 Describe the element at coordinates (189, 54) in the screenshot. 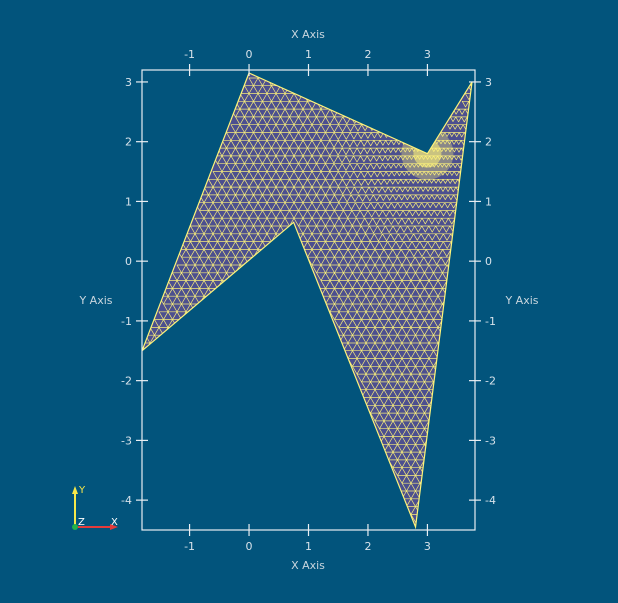

I see `x-tick-label-top: -1` at that location.